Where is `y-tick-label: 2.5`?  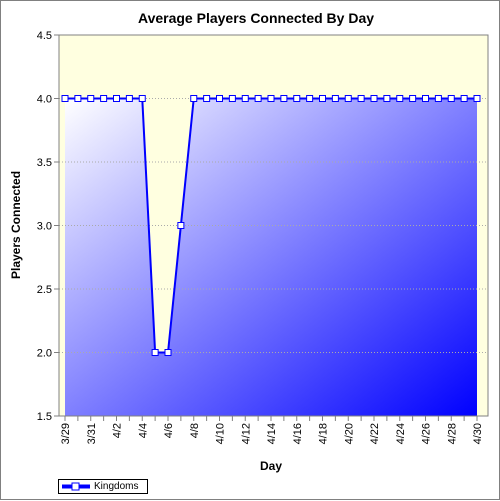 y-tick-label: 2.5 is located at coordinates (44, 290).